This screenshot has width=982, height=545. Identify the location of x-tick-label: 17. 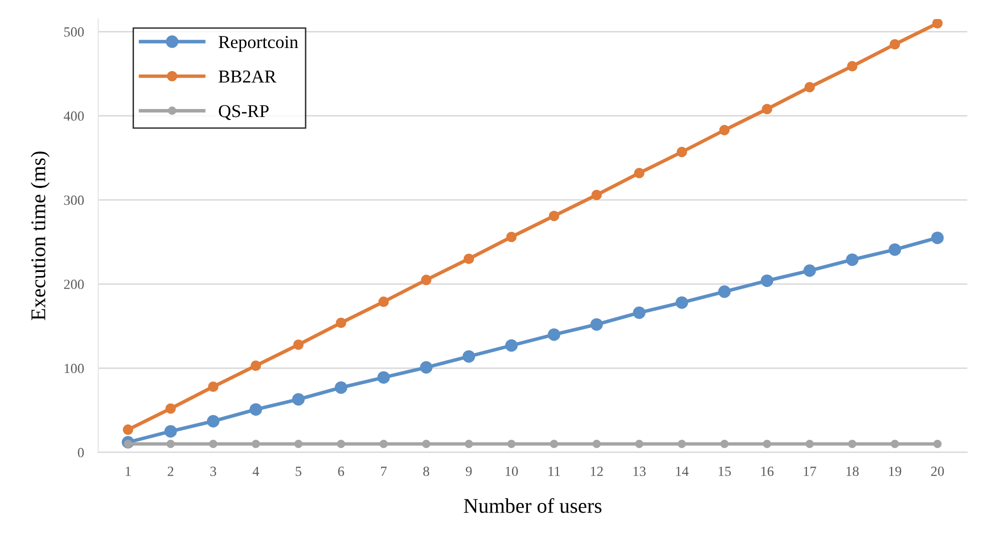
(810, 471).